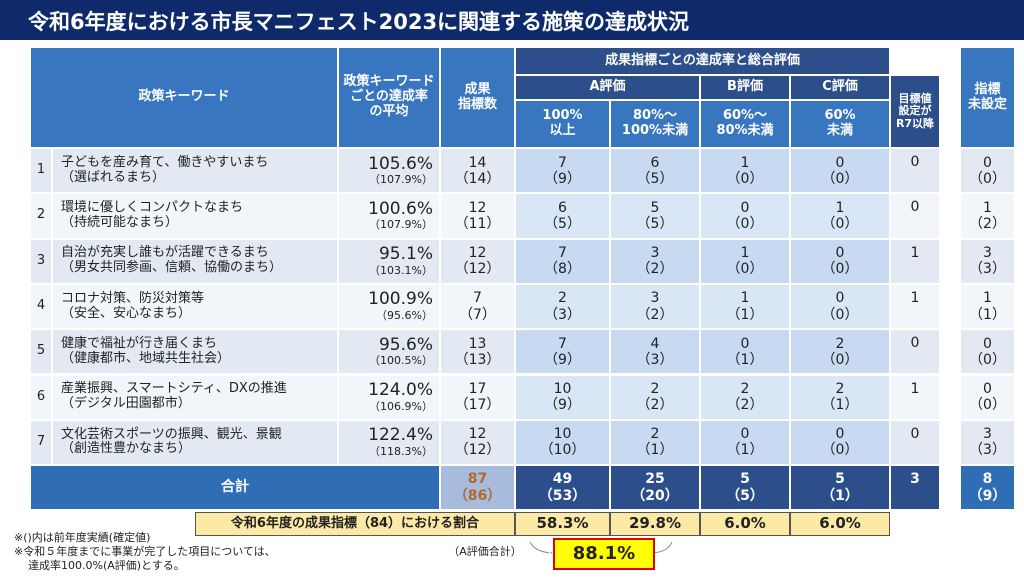 This screenshot has width=1024, height=578. I want to click on ratio-value: 58.3%, so click(562, 524).